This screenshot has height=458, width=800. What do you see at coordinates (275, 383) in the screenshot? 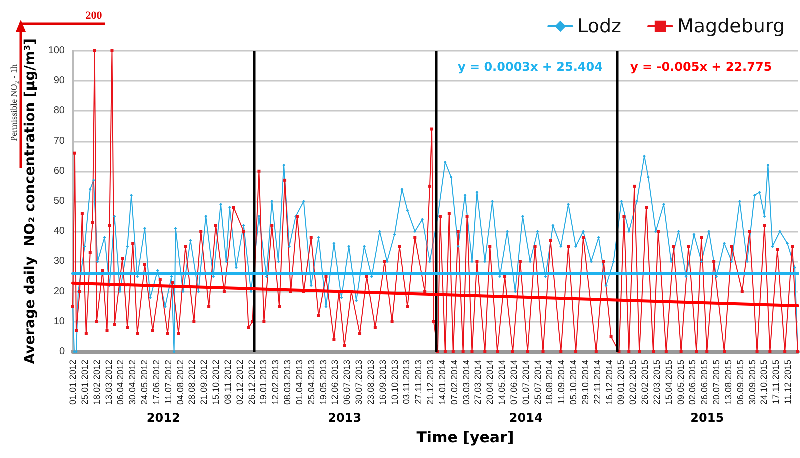
I see `x-tick-label: 12.02.2013` at bounding box center [275, 383].